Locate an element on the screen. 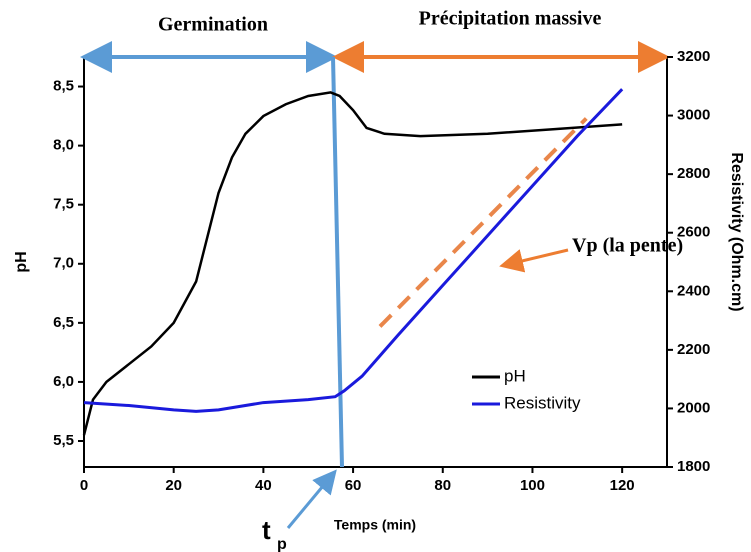 The height and width of the screenshot is (552, 751). legend-label: pH is located at coordinates (515, 375).